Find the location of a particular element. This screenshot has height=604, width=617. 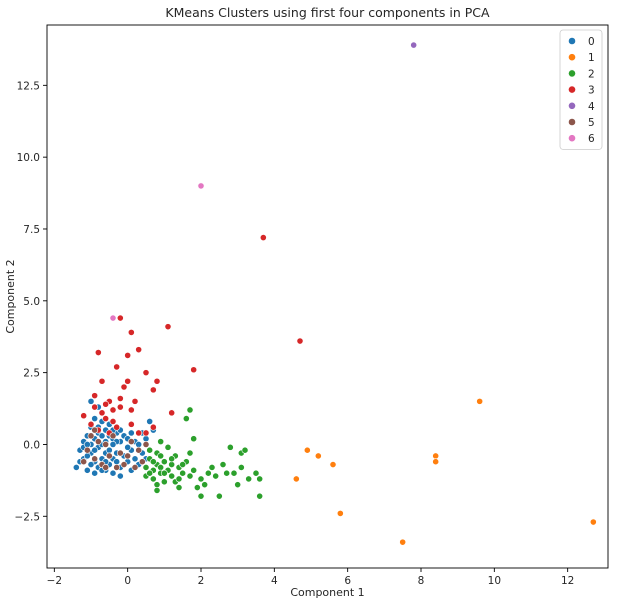

y-tick-label: 2.5 is located at coordinates (31, 374).